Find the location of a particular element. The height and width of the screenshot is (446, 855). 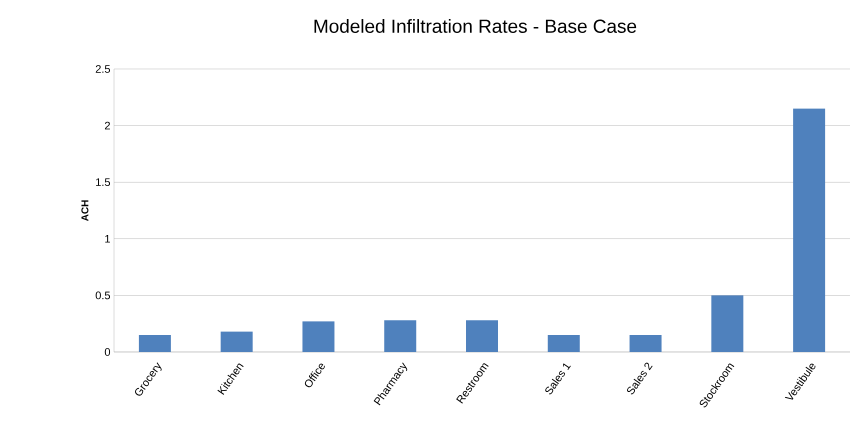

y-tick-label: 1 is located at coordinates (107, 239).